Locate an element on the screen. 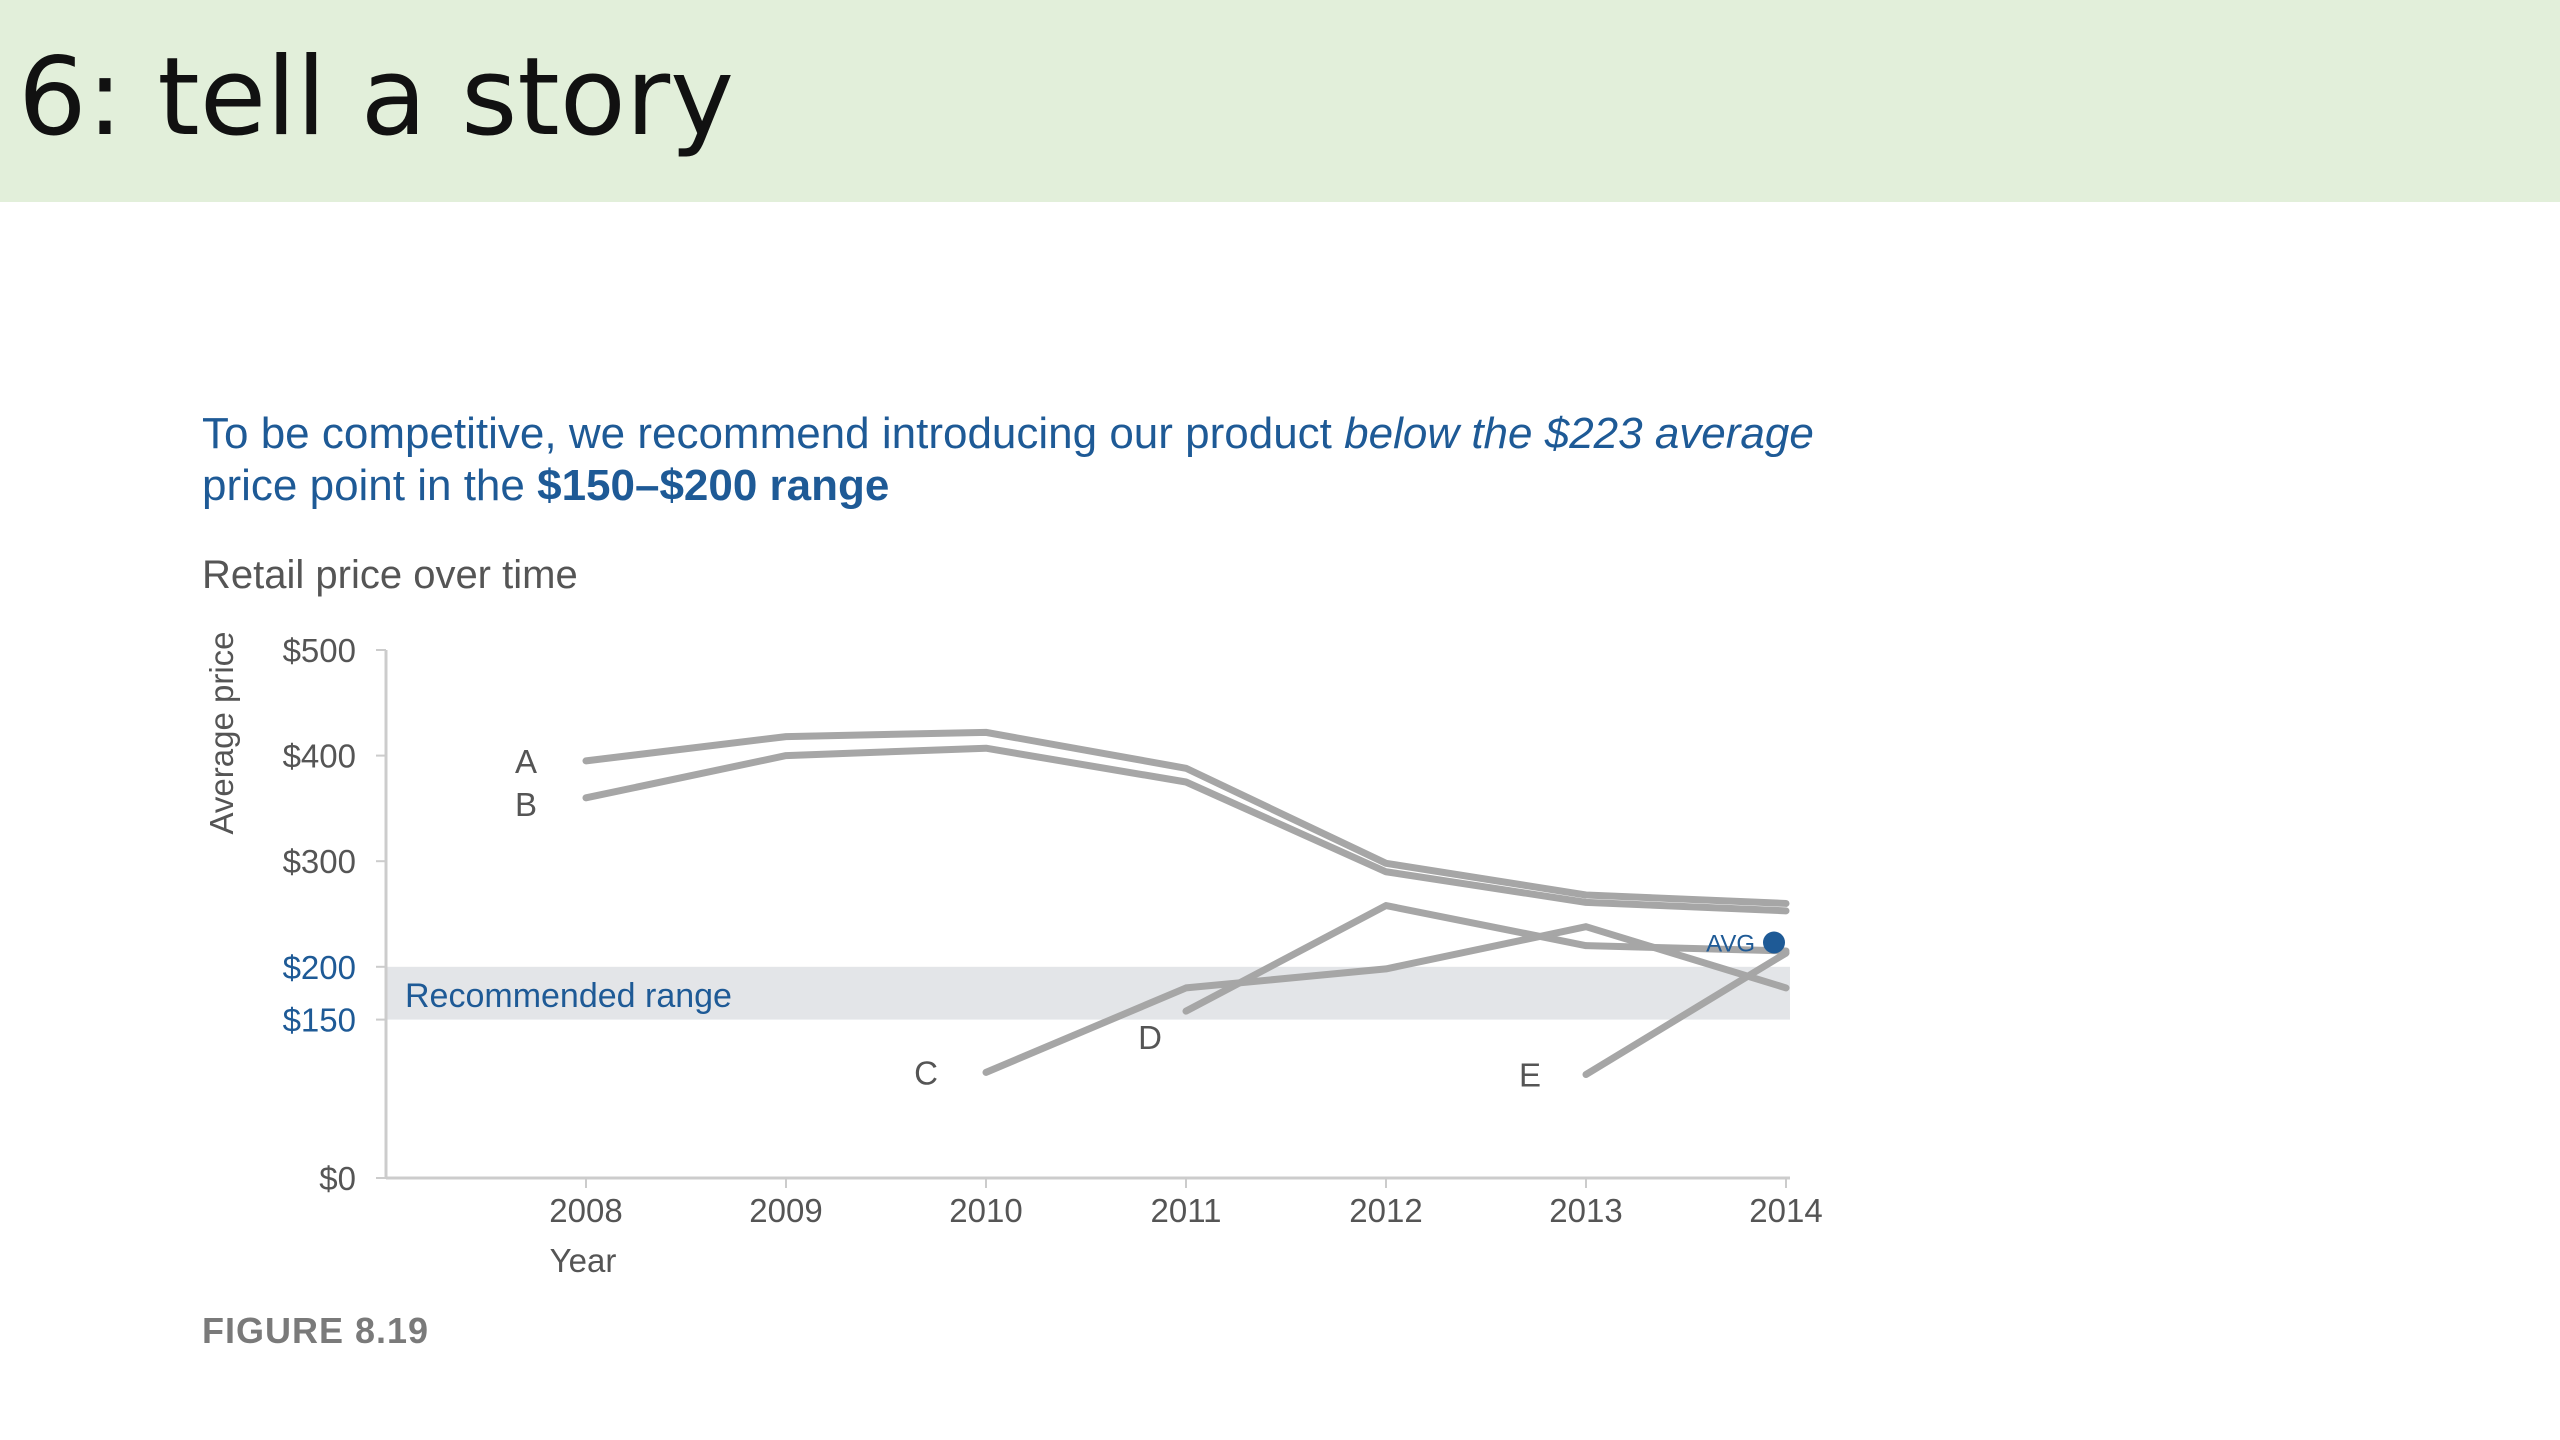  y-tick-label: $150 is located at coordinates (319, 1020).